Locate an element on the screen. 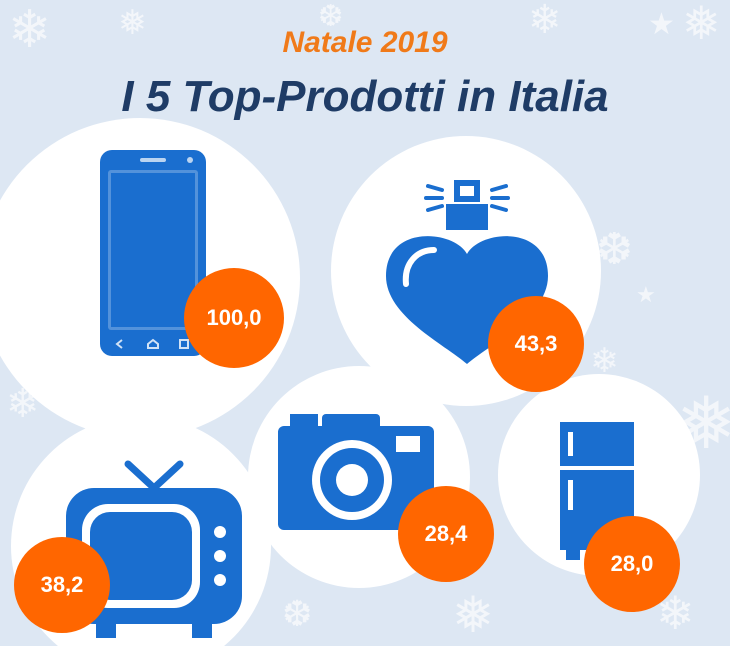 This screenshot has height=646, width=730. camera-icon is located at coordinates (356, 472).